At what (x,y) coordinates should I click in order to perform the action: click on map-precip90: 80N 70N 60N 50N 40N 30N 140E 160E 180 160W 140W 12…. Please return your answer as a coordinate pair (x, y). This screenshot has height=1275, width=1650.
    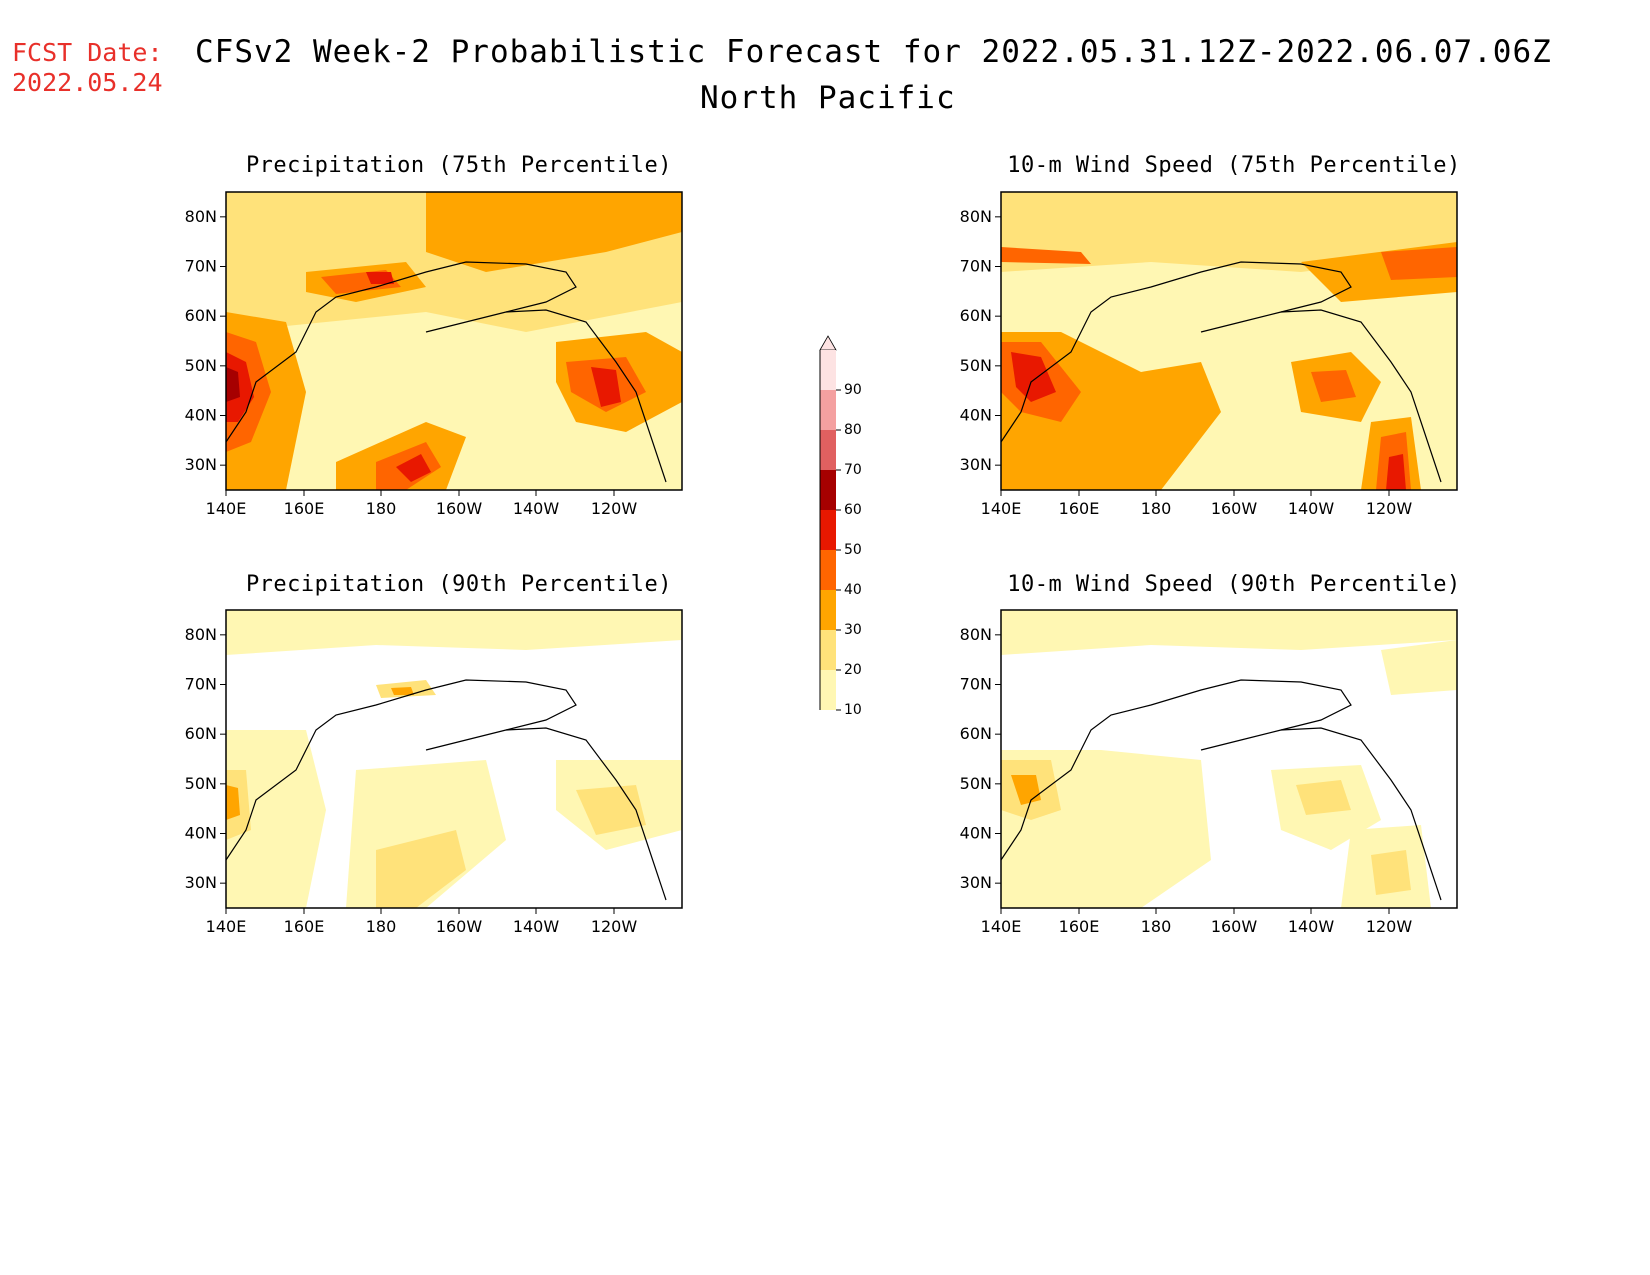
    Looking at the image, I should click on (434, 772).